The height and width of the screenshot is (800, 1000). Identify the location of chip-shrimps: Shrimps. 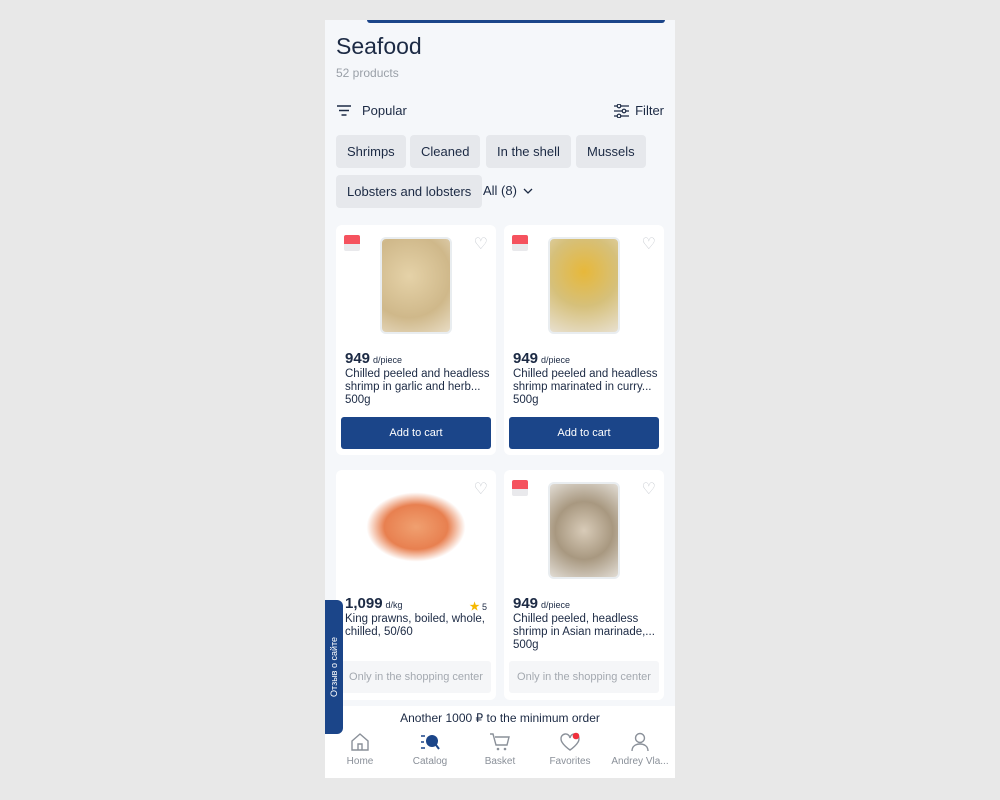
(371, 151).